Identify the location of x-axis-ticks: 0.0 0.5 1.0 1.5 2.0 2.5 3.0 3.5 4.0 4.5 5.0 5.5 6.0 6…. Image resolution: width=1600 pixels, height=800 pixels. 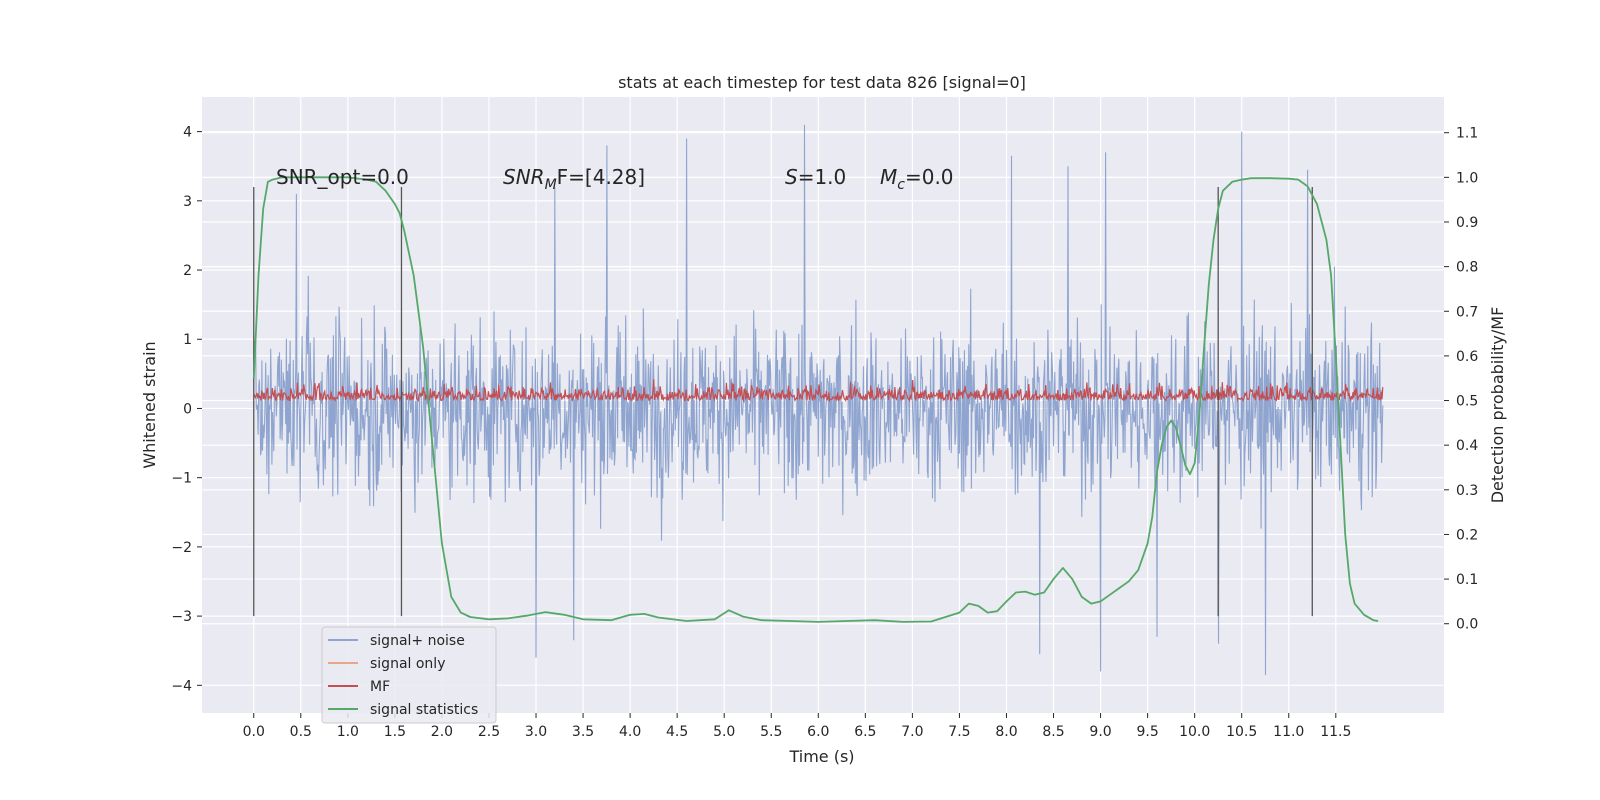
(797, 726).